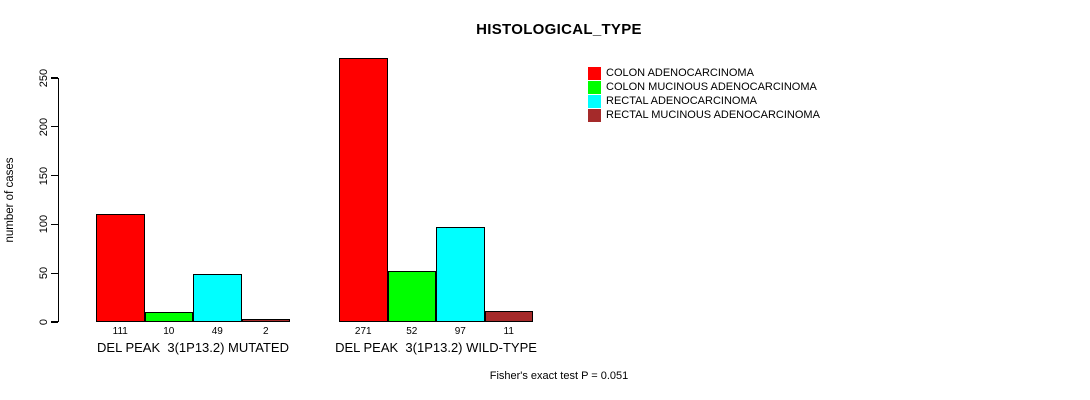  I want to click on y-tick-label: 0, so click(44, 322).